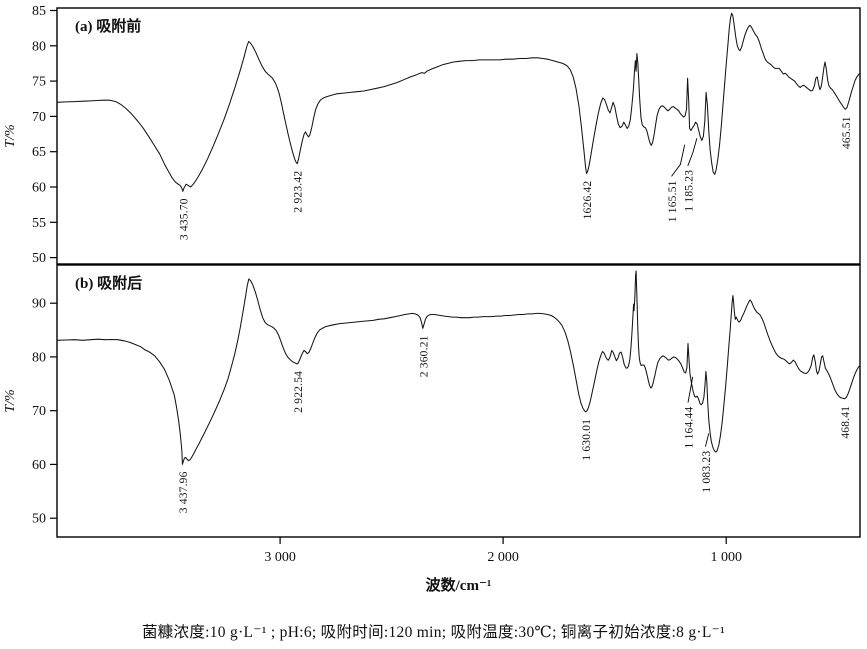 The image size is (867, 649). Describe the element at coordinates (673, 201) in the screenshot. I see `panel-a-peak-label: 1 165.51` at that location.